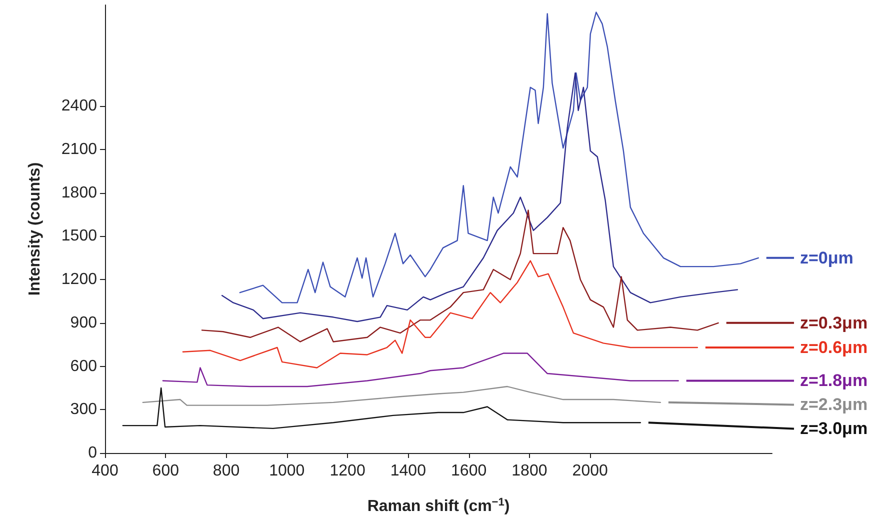 The image size is (894, 527). Describe the element at coordinates (84, 366) in the screenshot. I see `y-tick-label: 600` at that location.